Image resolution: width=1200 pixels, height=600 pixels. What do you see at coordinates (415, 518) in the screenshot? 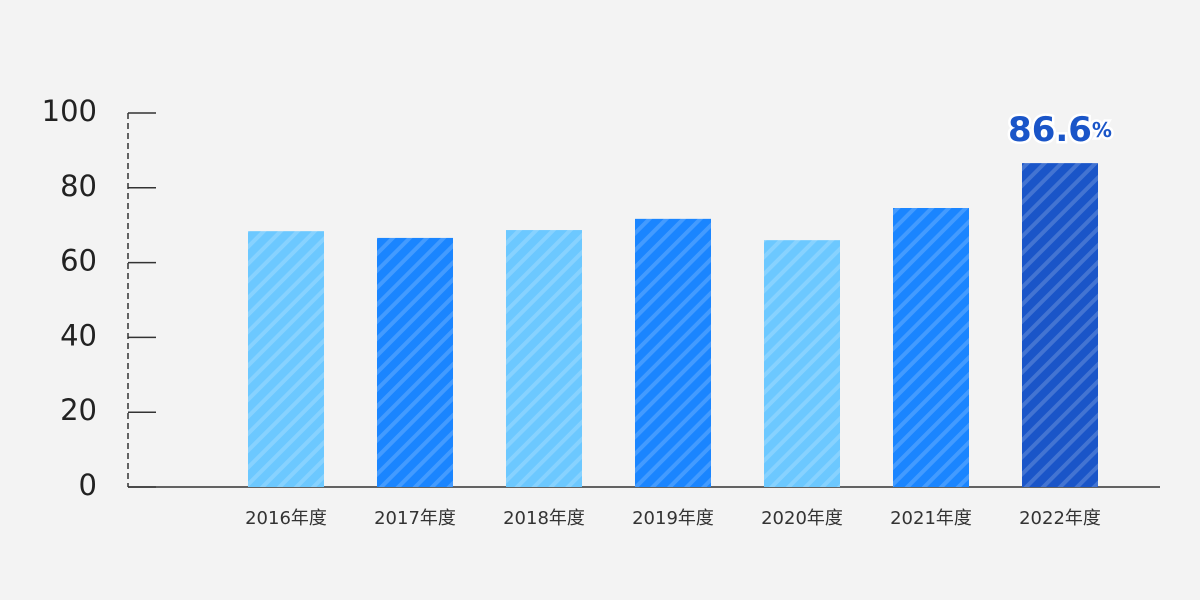
I see `x-tick-label: 2017年度` at bounding box center [415, 518].